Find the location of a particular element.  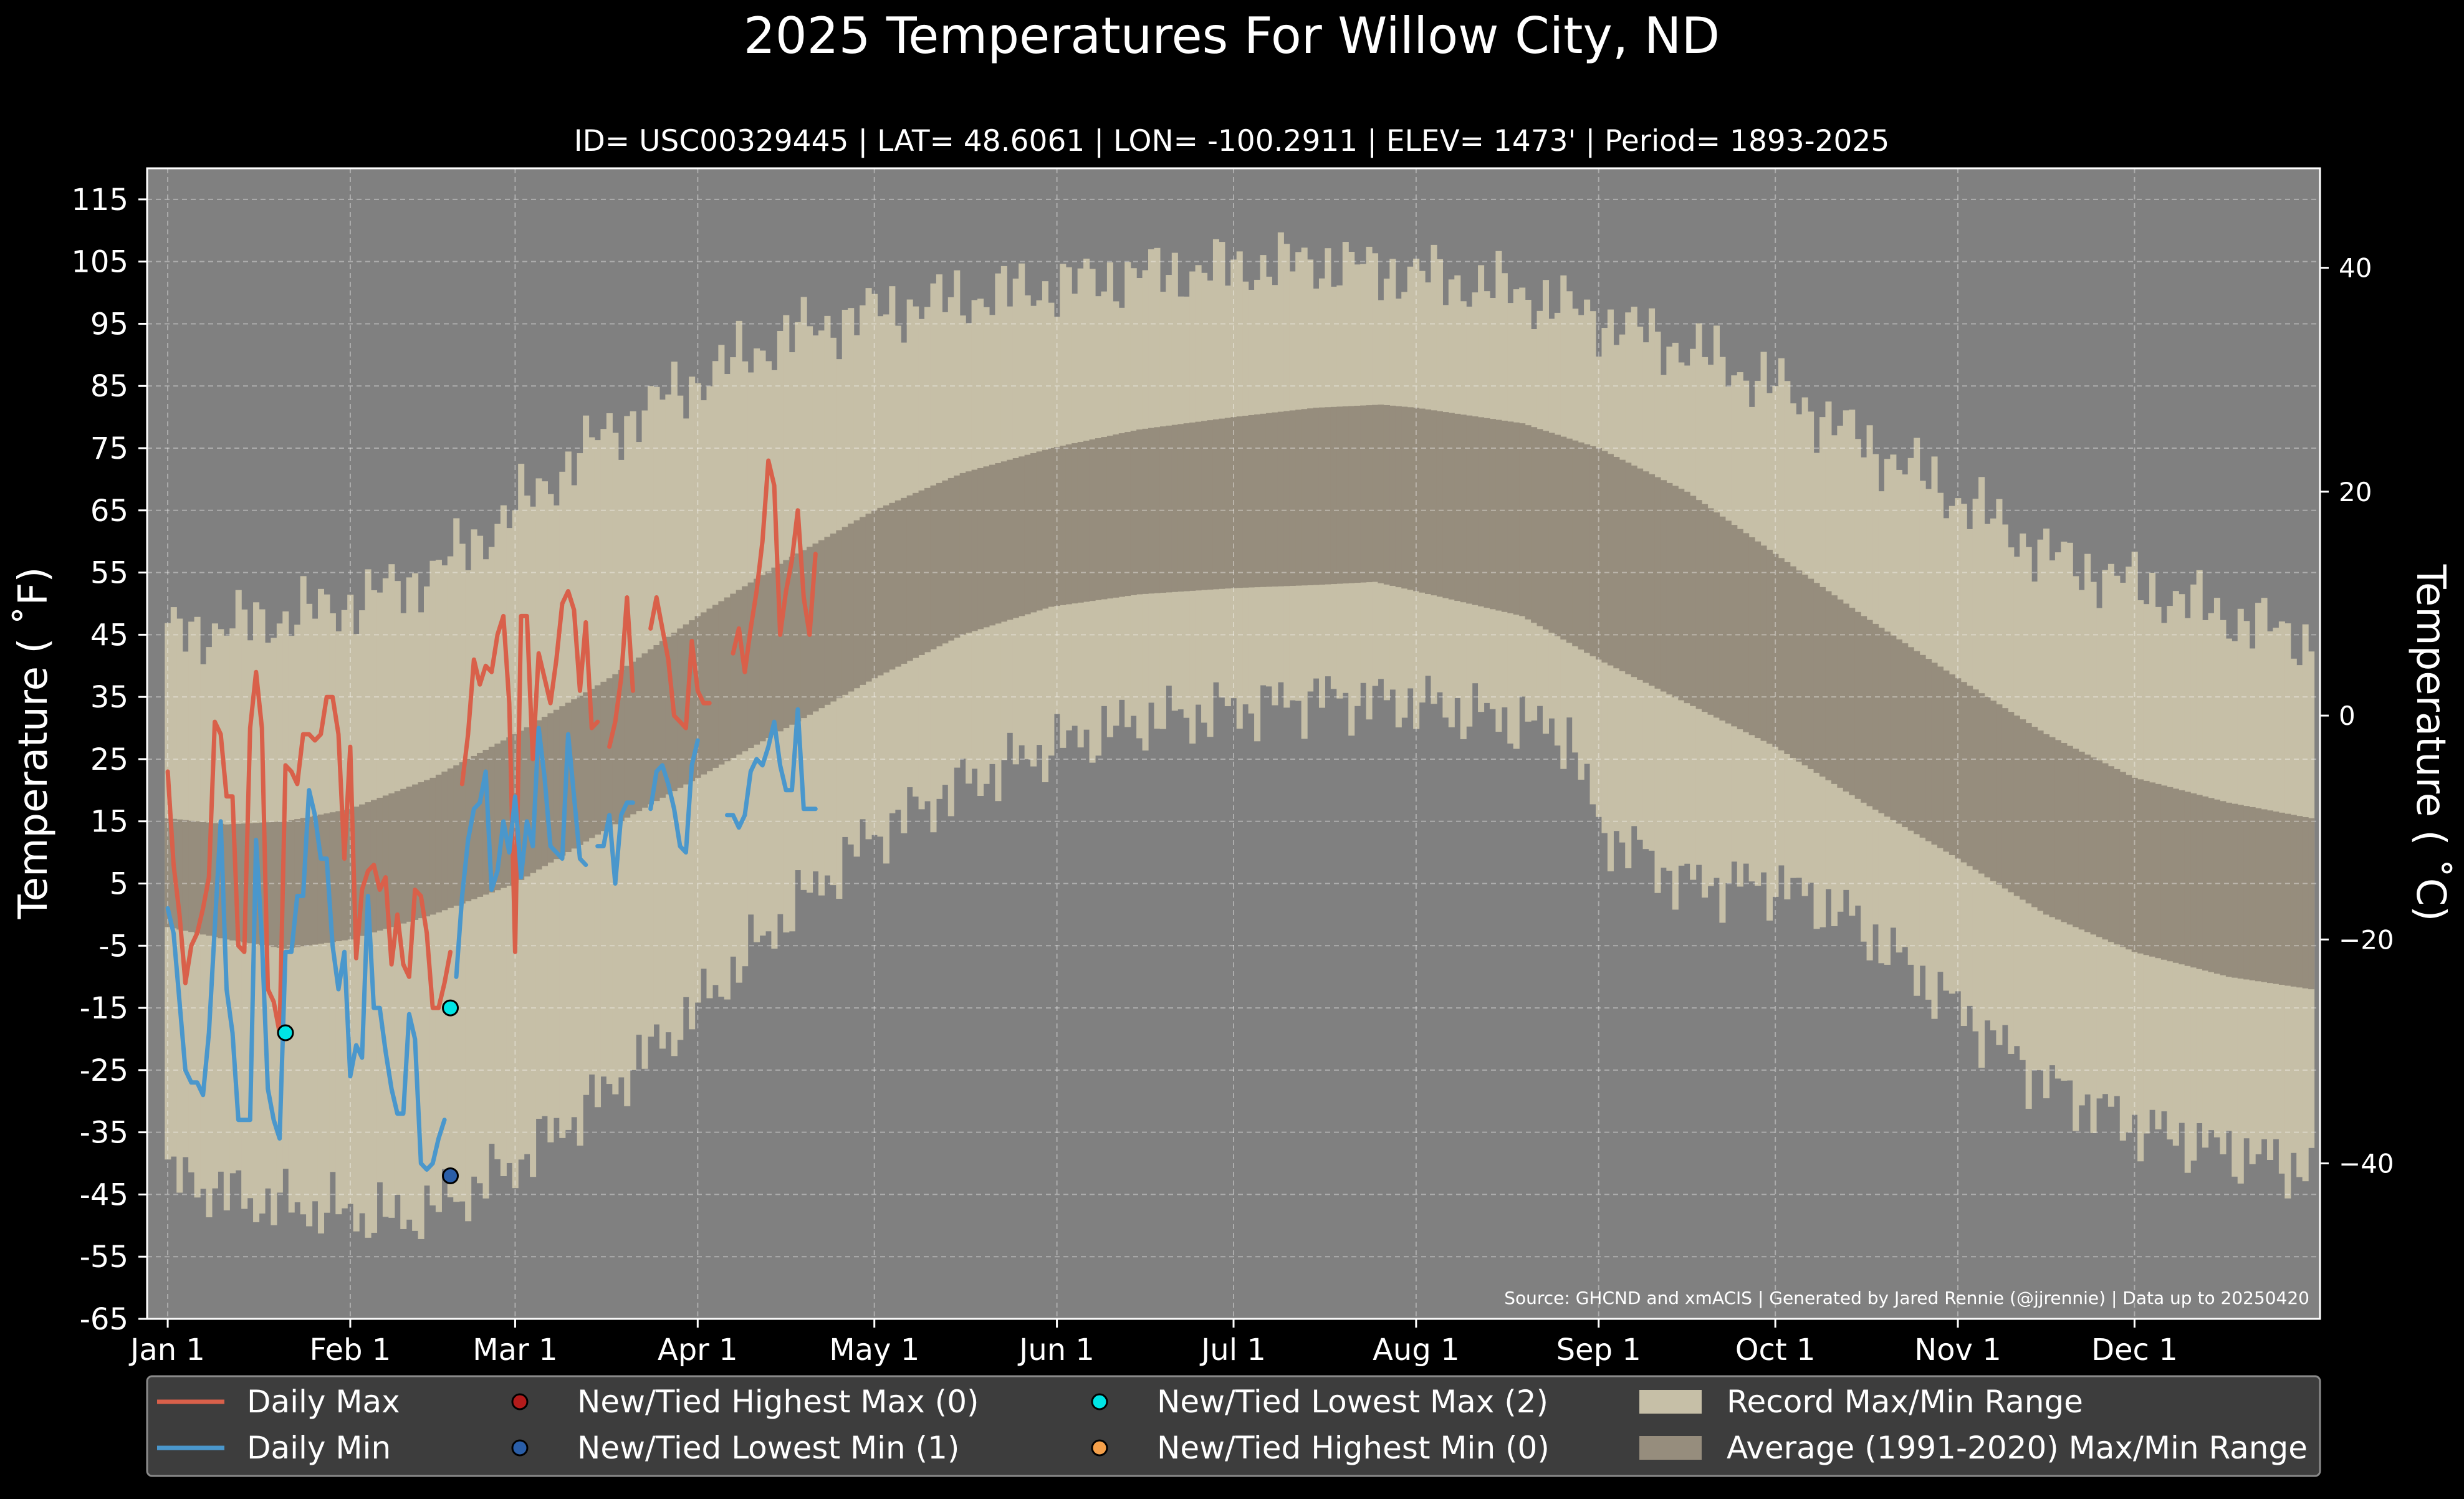

legend-label: New/Tied Lowest Min (1) is located at coordinates (768, 1448).